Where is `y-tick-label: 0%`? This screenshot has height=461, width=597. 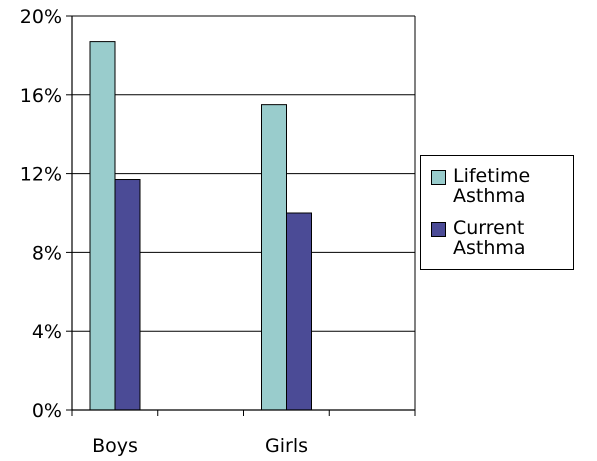 y-tick-label: 0% is located at coordinates (47, 411).